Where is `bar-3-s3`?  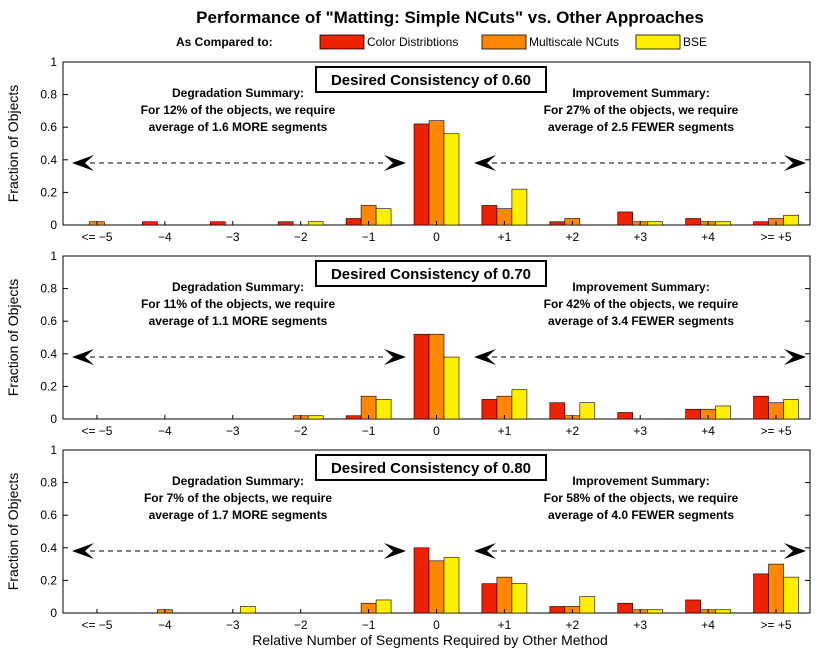 bar-3-s3 is located at coordinates (247, 610).